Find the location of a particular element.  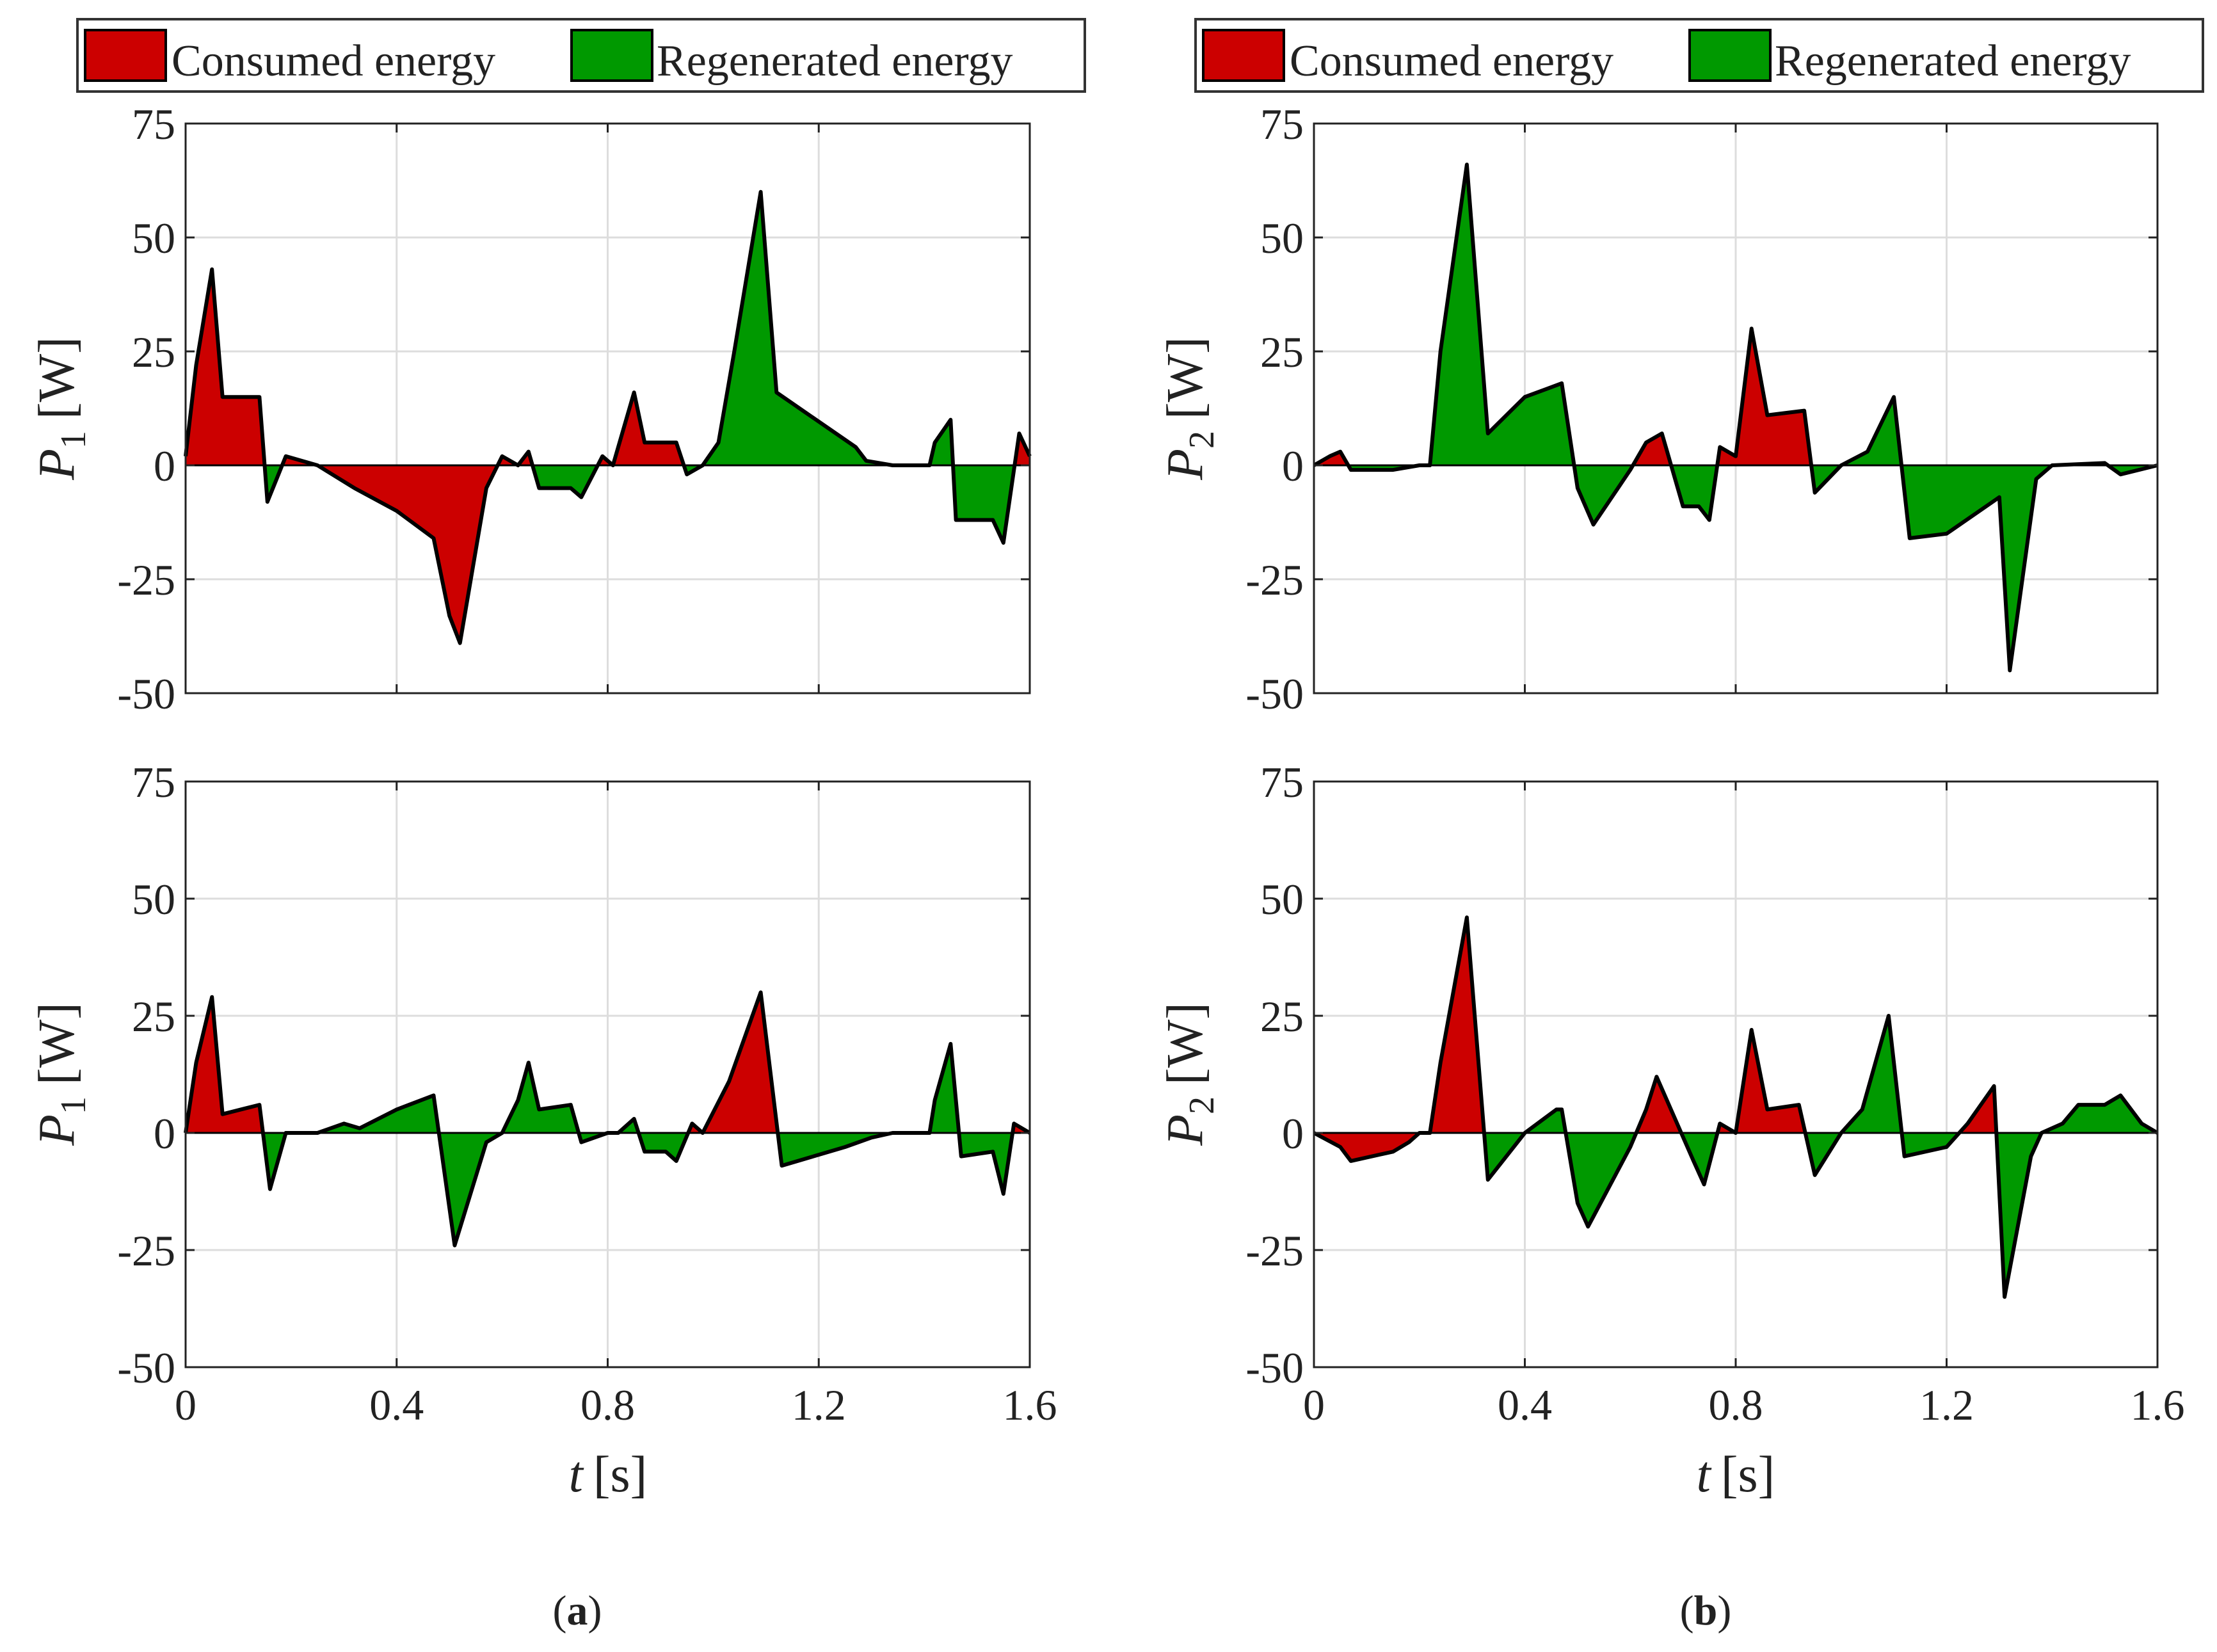

caption-a-letter: a is located at coordinates (577, 1610).